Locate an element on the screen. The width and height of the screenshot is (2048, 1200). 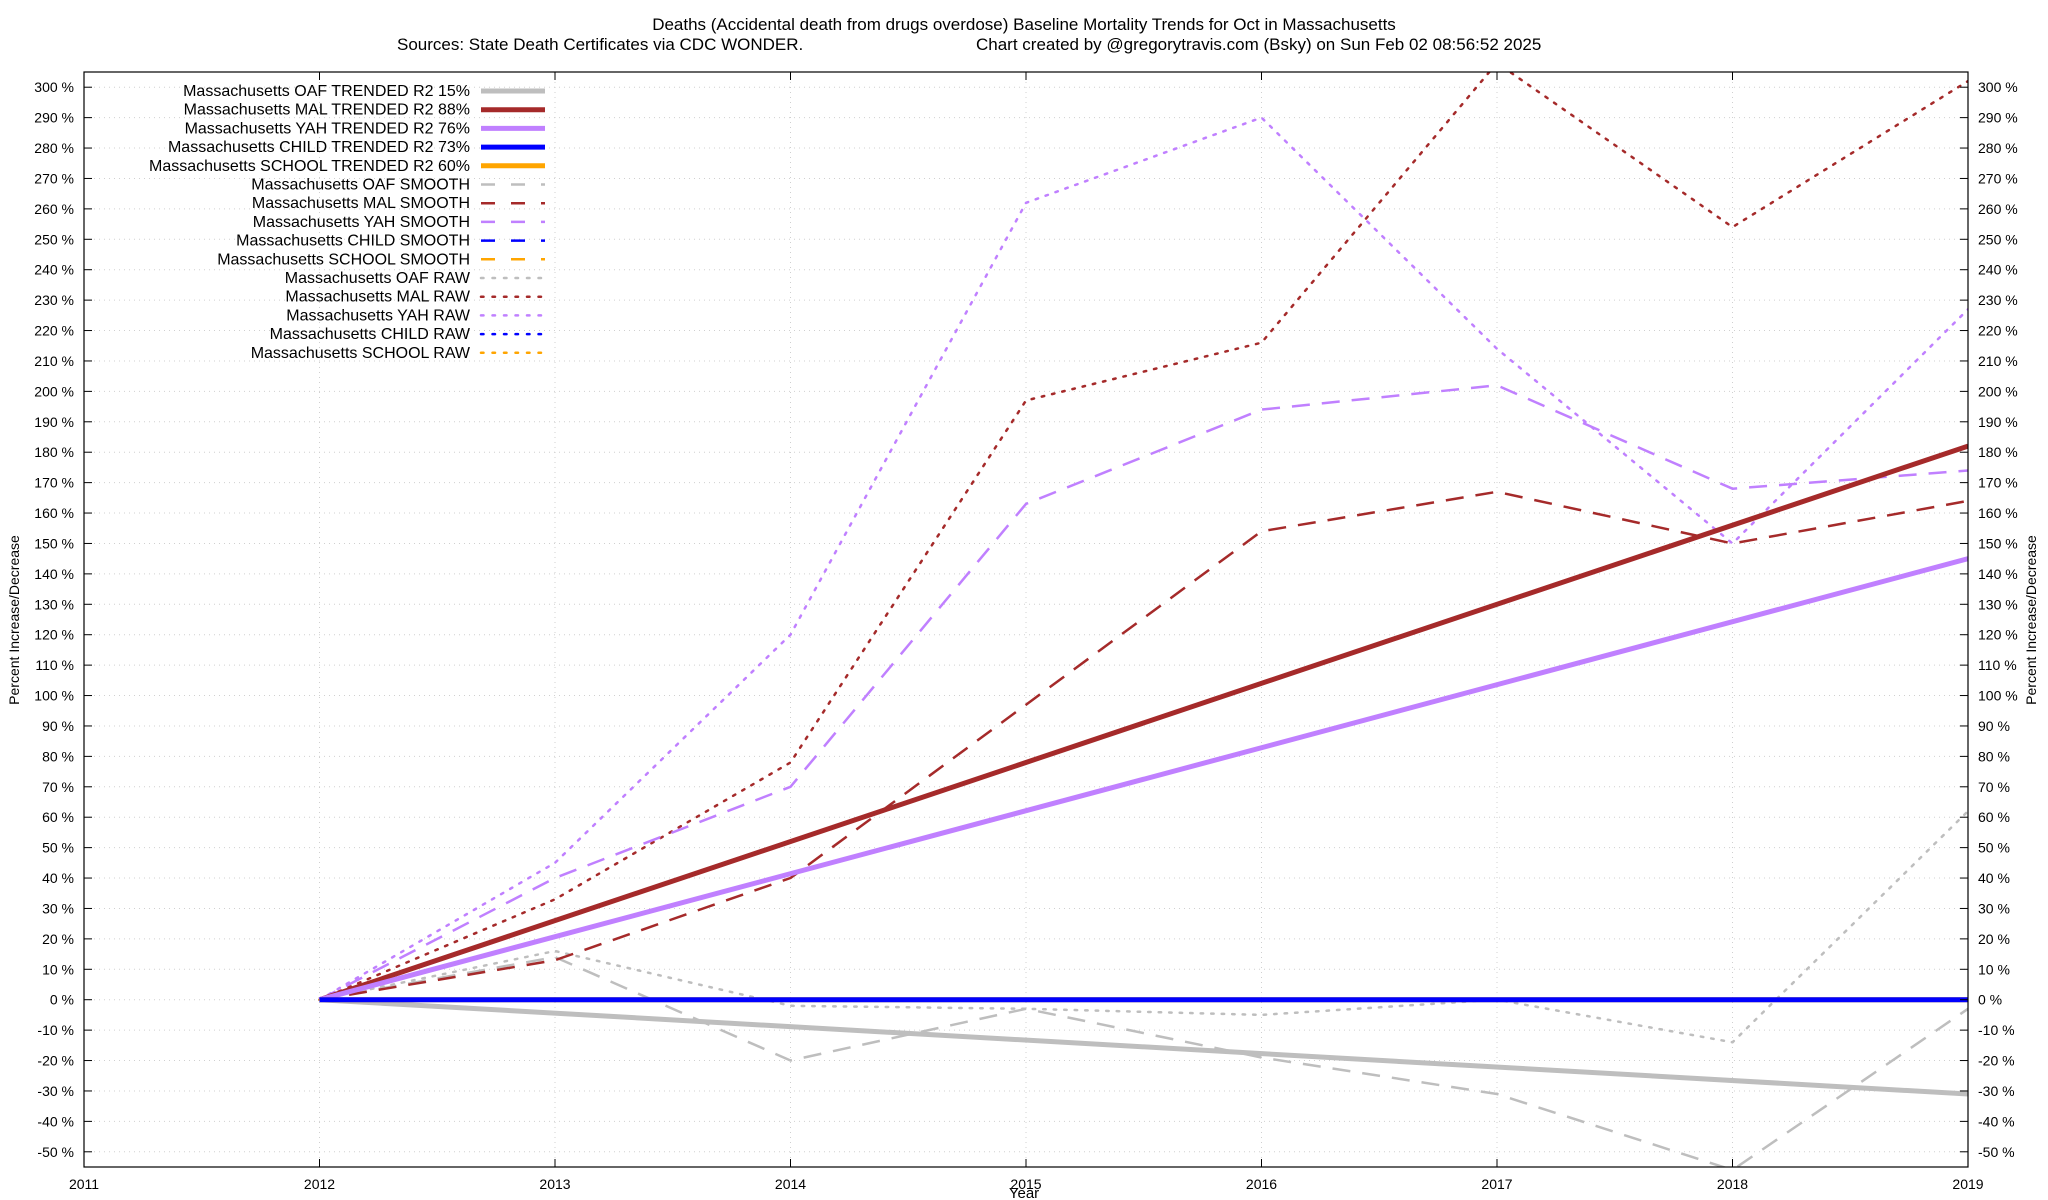
y-tick-label-left: 260 % is located at coordinates (54, 209).